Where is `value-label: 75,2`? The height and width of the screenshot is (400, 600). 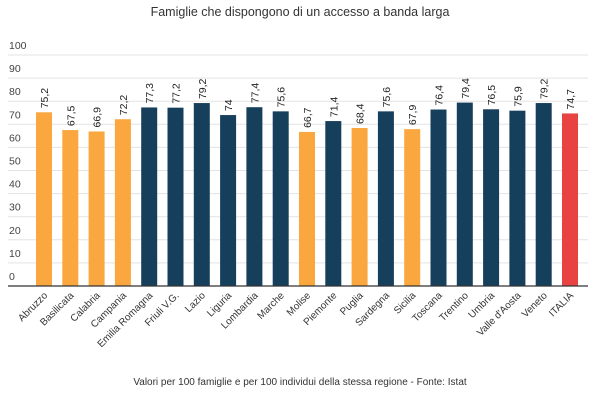 value-label: 75,2 is located at coordinates (45, 98).